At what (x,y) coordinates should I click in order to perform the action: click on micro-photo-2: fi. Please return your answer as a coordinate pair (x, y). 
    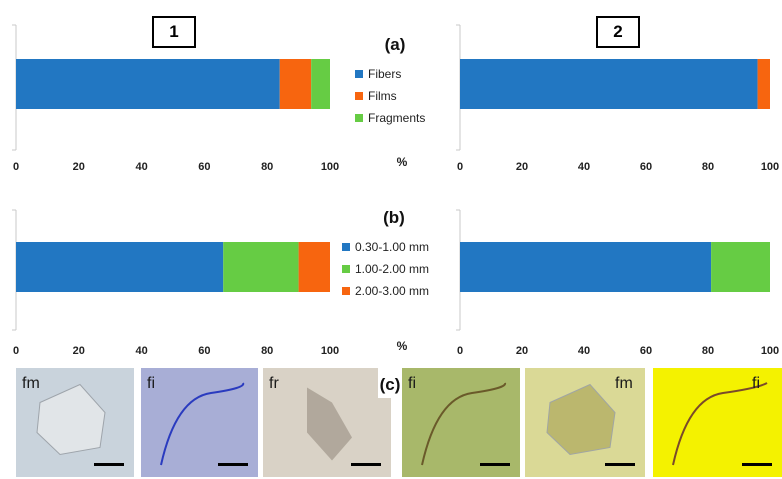
    Looking at the image, I should click on (199, 422).